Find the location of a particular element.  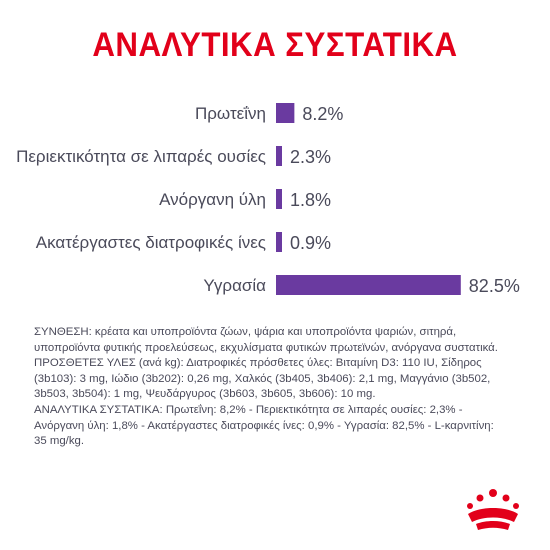

composition-line: 35 mg/kg. is located at coordinates (59, 441).